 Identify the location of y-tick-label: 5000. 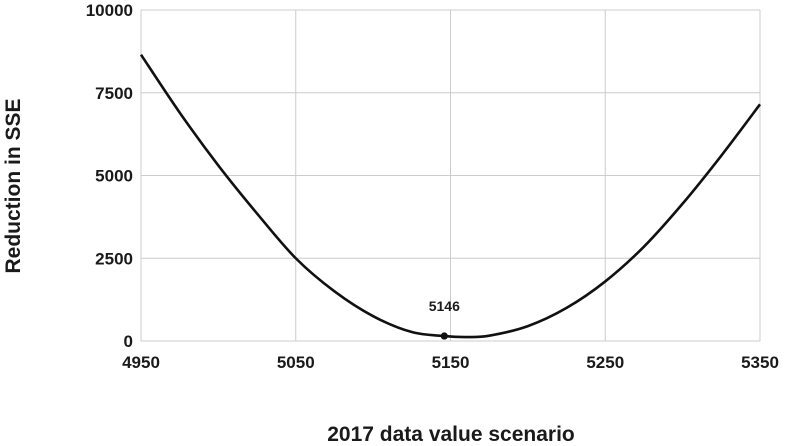
(114, 176).